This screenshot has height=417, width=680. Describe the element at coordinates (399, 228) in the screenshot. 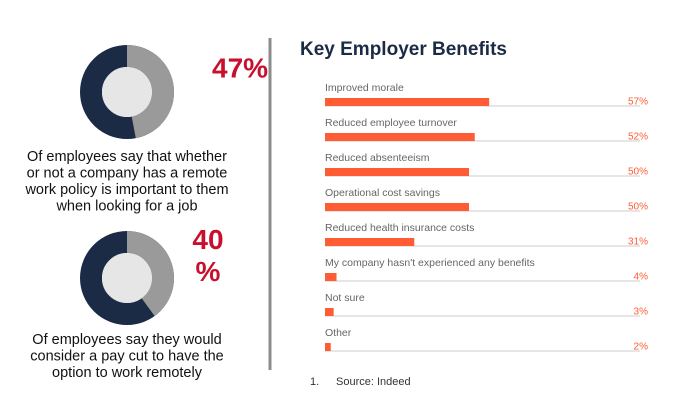

I see `bar-category: Reduced health insurance costs` at that location.